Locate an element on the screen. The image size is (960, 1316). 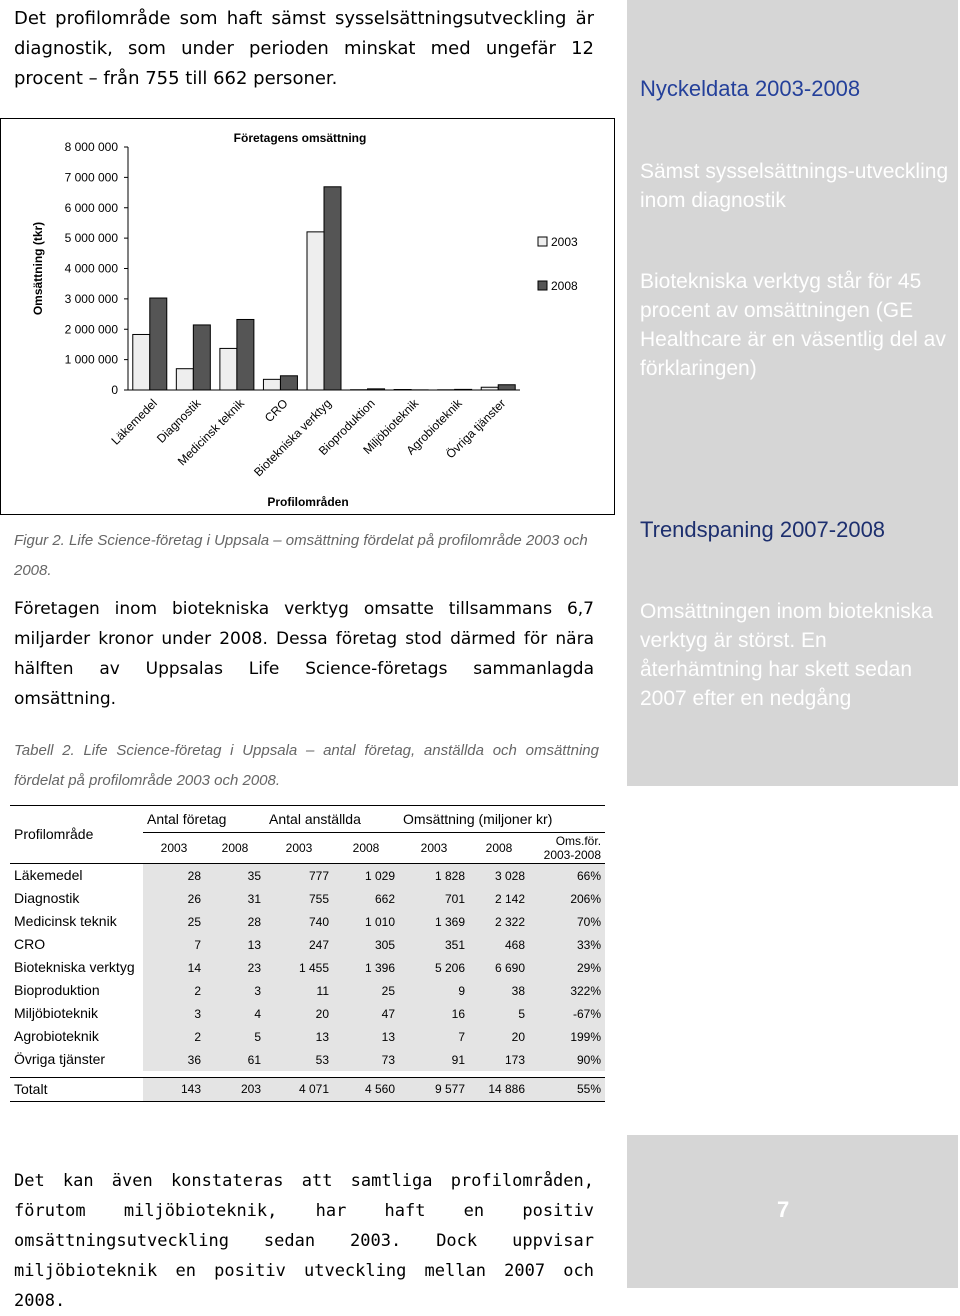
y-tick-label: 2 000 000 is located at coordinates (92, 329).